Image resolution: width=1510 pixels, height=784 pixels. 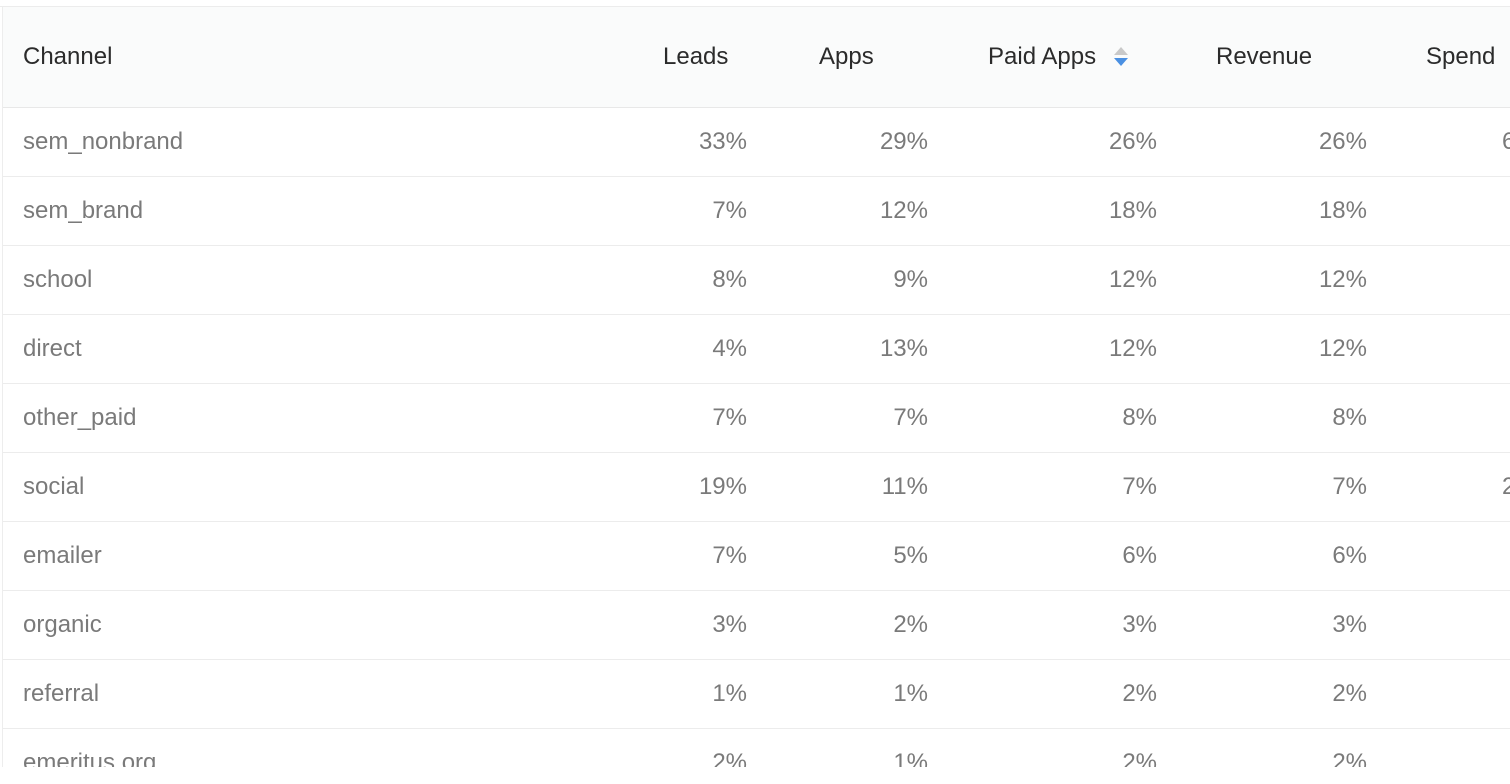 I want to click on table-cell-channel: sem_brand, so click(x=323, y=211).